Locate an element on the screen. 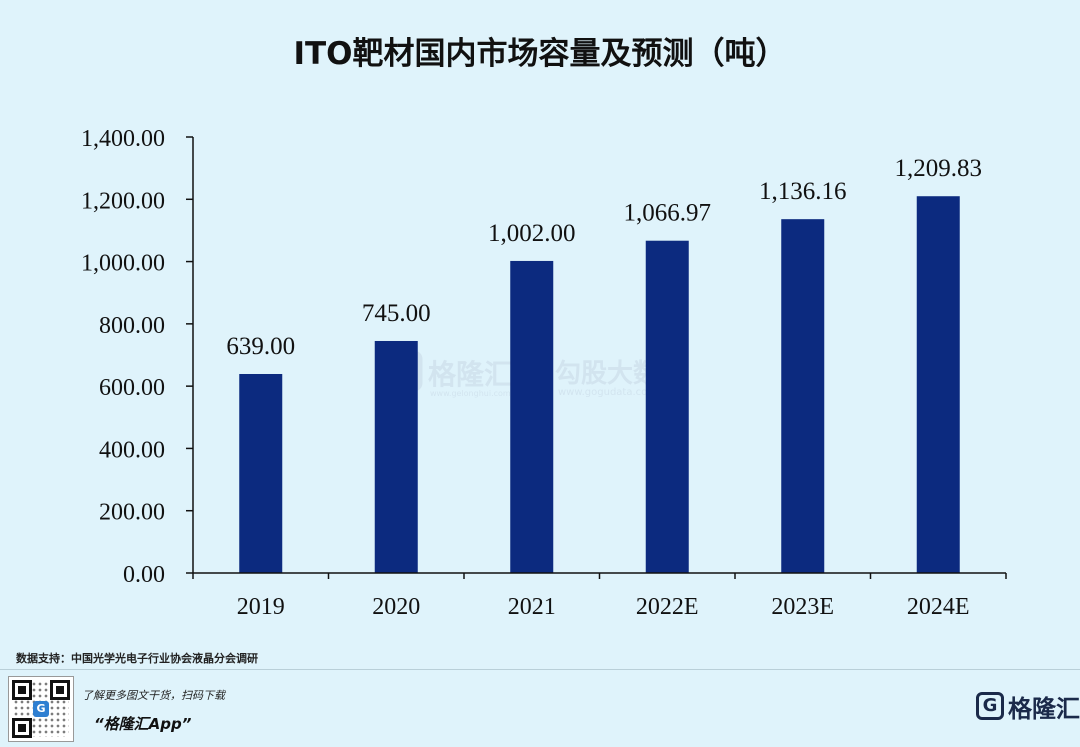 The image size is (1080, 747). y-tick-label: 1,000.00 is located at coordinates (123, 264).